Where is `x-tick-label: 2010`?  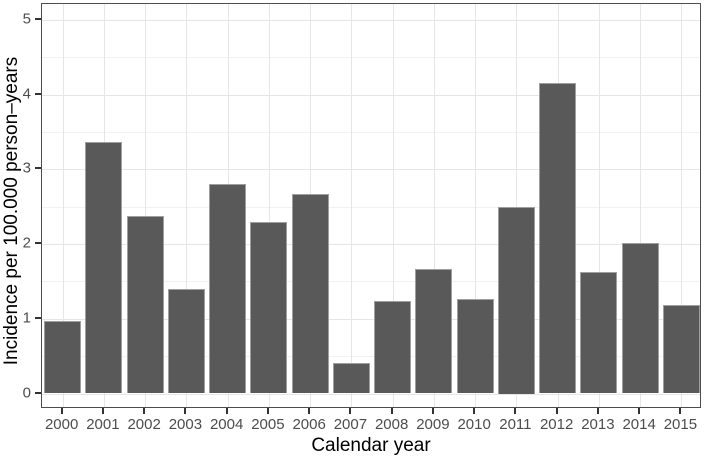 x-tick-label: 2010 is located at coordinates (474, 424).